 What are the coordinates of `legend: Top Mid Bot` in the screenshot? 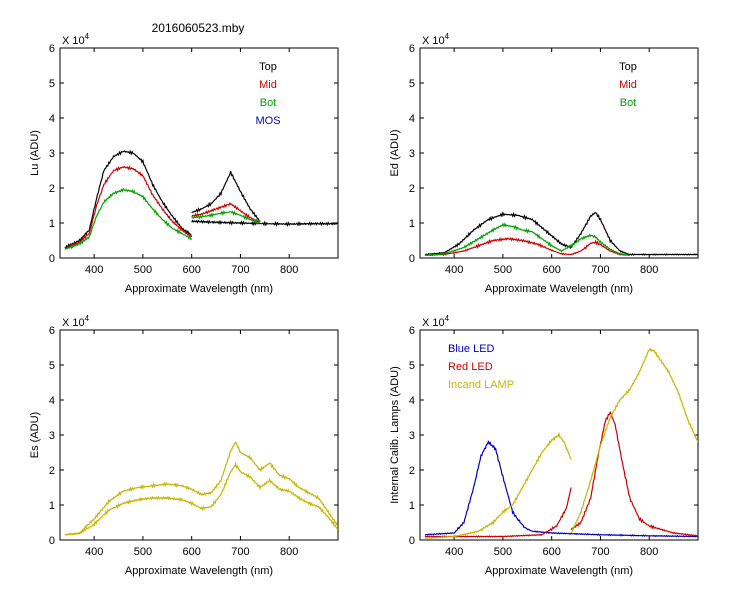 It's located at (628, 85).